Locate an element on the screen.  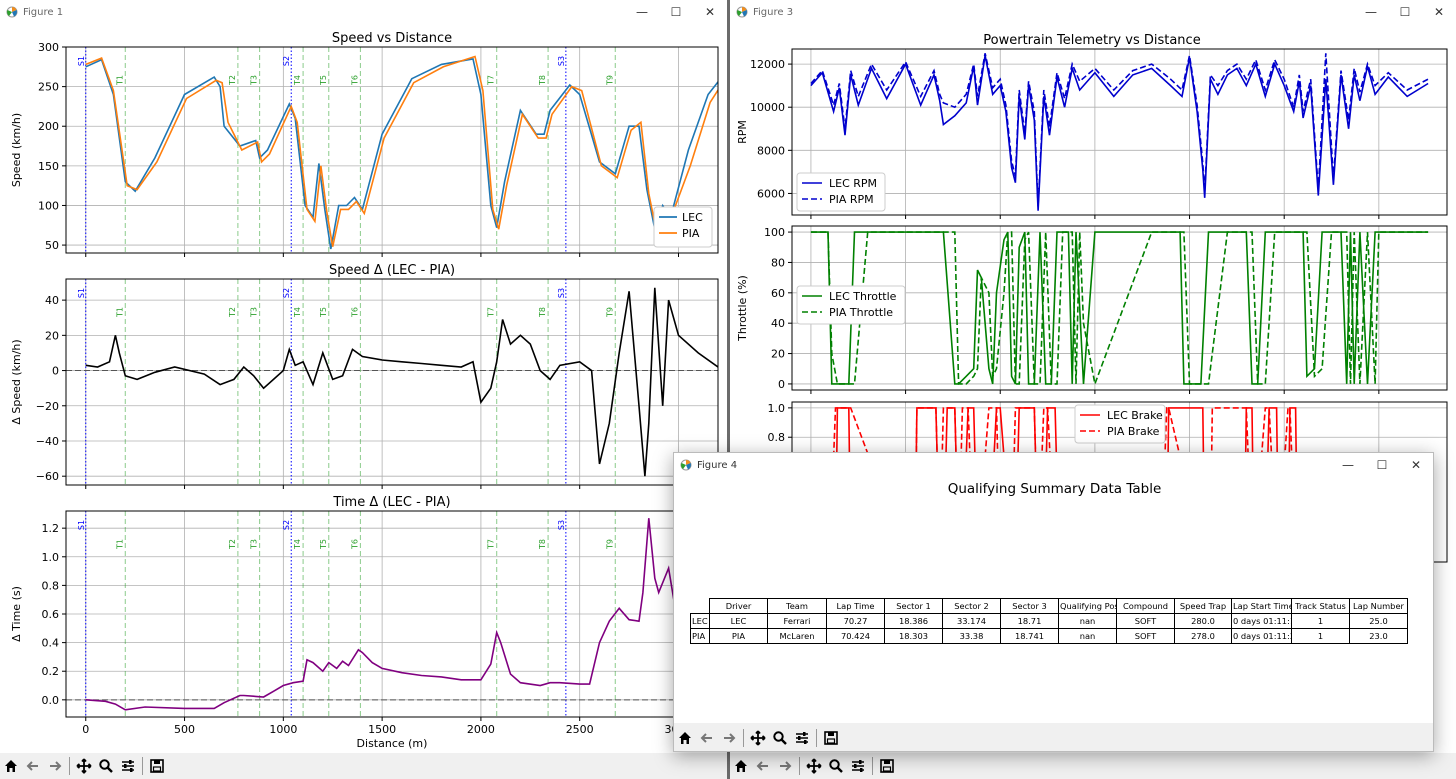
legend-label: LEC RPM is located at coordinates (853, 183).